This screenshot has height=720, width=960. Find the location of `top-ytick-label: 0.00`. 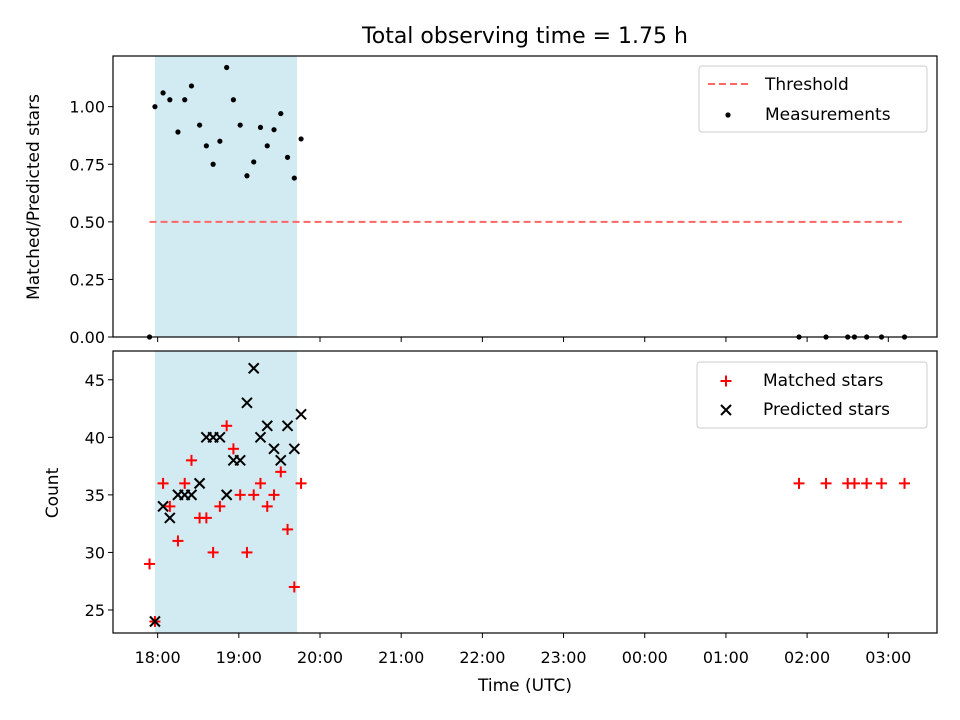

top-ytick-label: 0.00 is located at coordinates (87, 337).